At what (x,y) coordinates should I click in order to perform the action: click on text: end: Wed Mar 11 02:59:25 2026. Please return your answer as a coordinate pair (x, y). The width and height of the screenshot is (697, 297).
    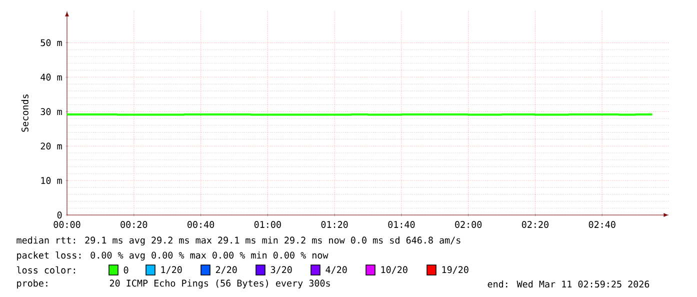
    Looking at the image, I should click on (569, 284).